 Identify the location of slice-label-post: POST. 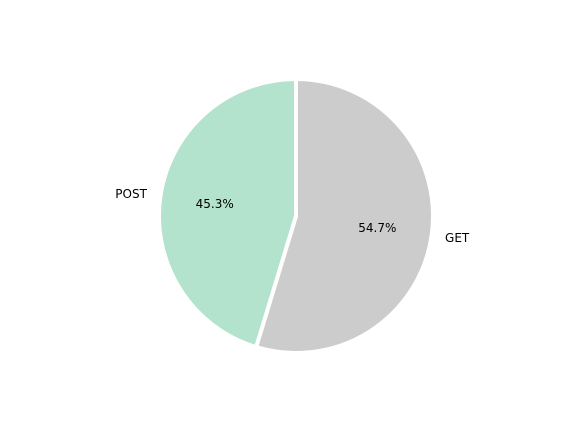
(131, 194).